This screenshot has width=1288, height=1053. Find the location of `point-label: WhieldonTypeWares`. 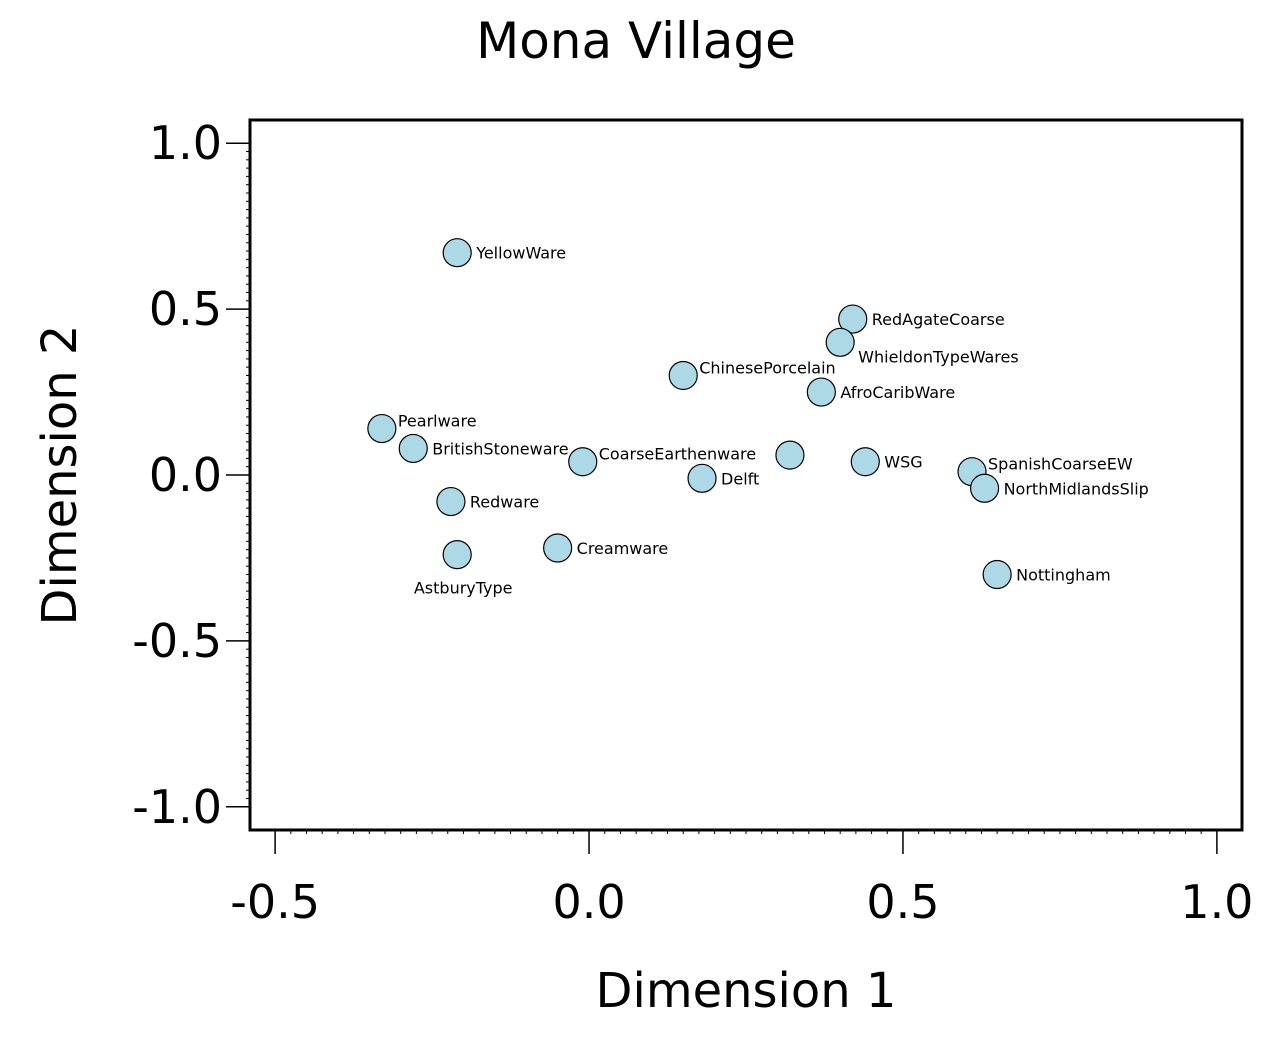

point-label: WhieldonTypeWares is located at coordinates (938, 356).